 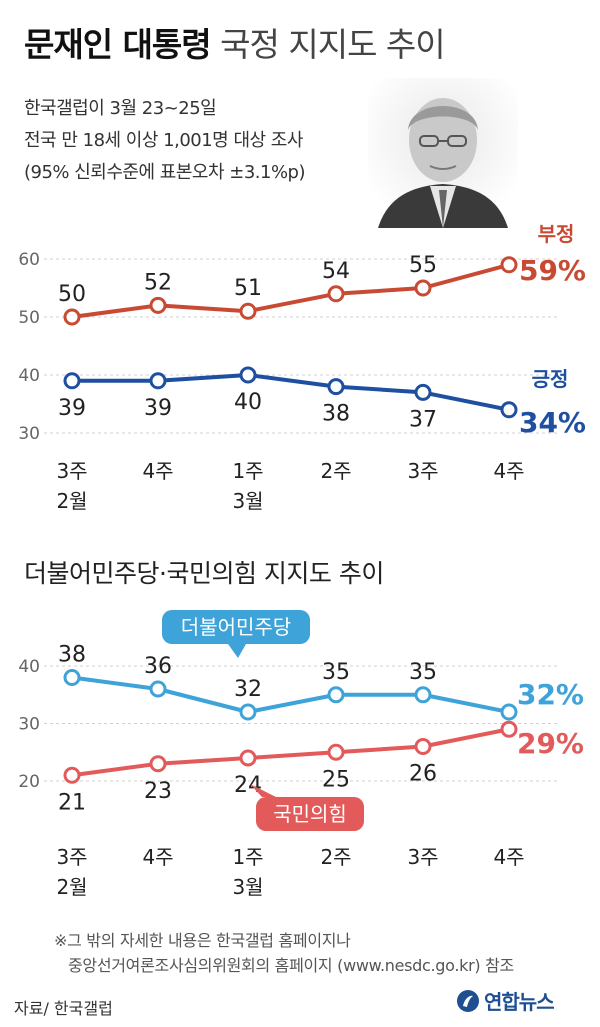 I want to click on series-end-label-negative: 59%, so click(x=552, y=270).